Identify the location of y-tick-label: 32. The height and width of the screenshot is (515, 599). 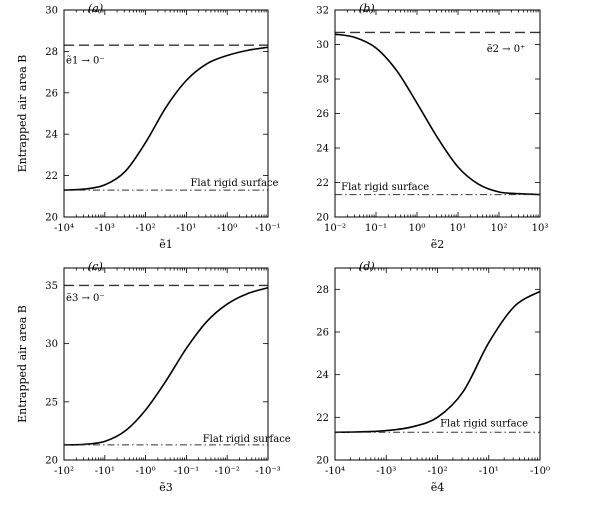
(322, 11).